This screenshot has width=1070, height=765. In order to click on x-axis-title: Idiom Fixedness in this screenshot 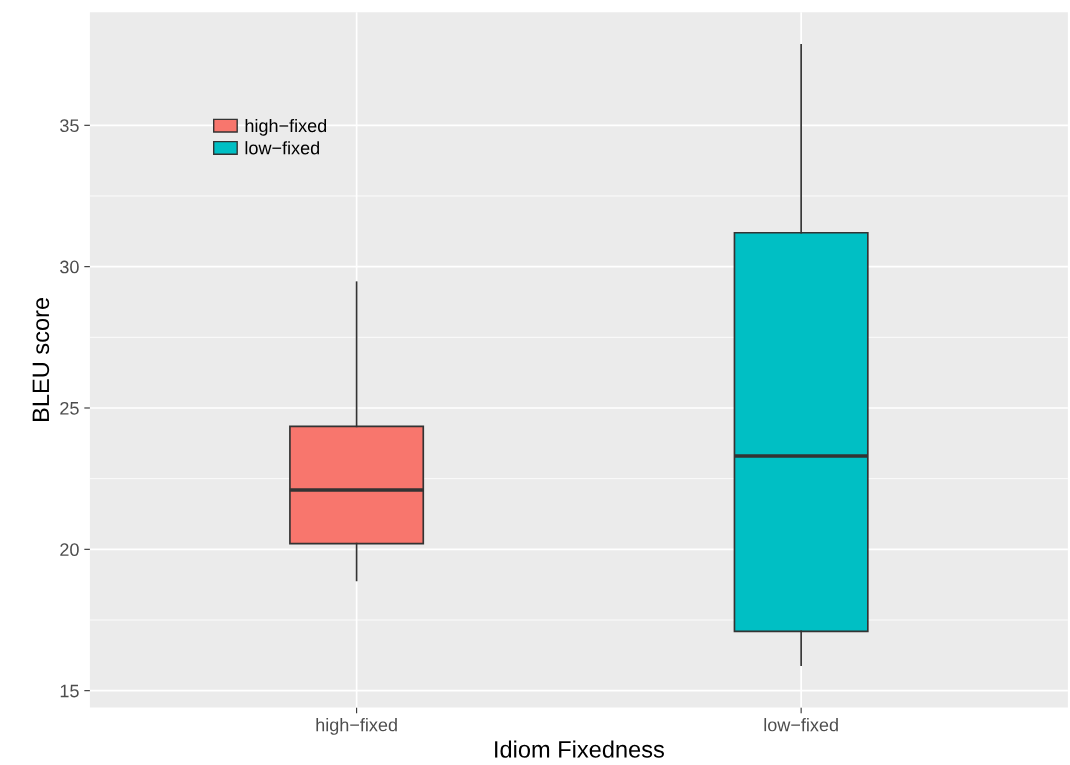, I will do `click(579, 749)`.